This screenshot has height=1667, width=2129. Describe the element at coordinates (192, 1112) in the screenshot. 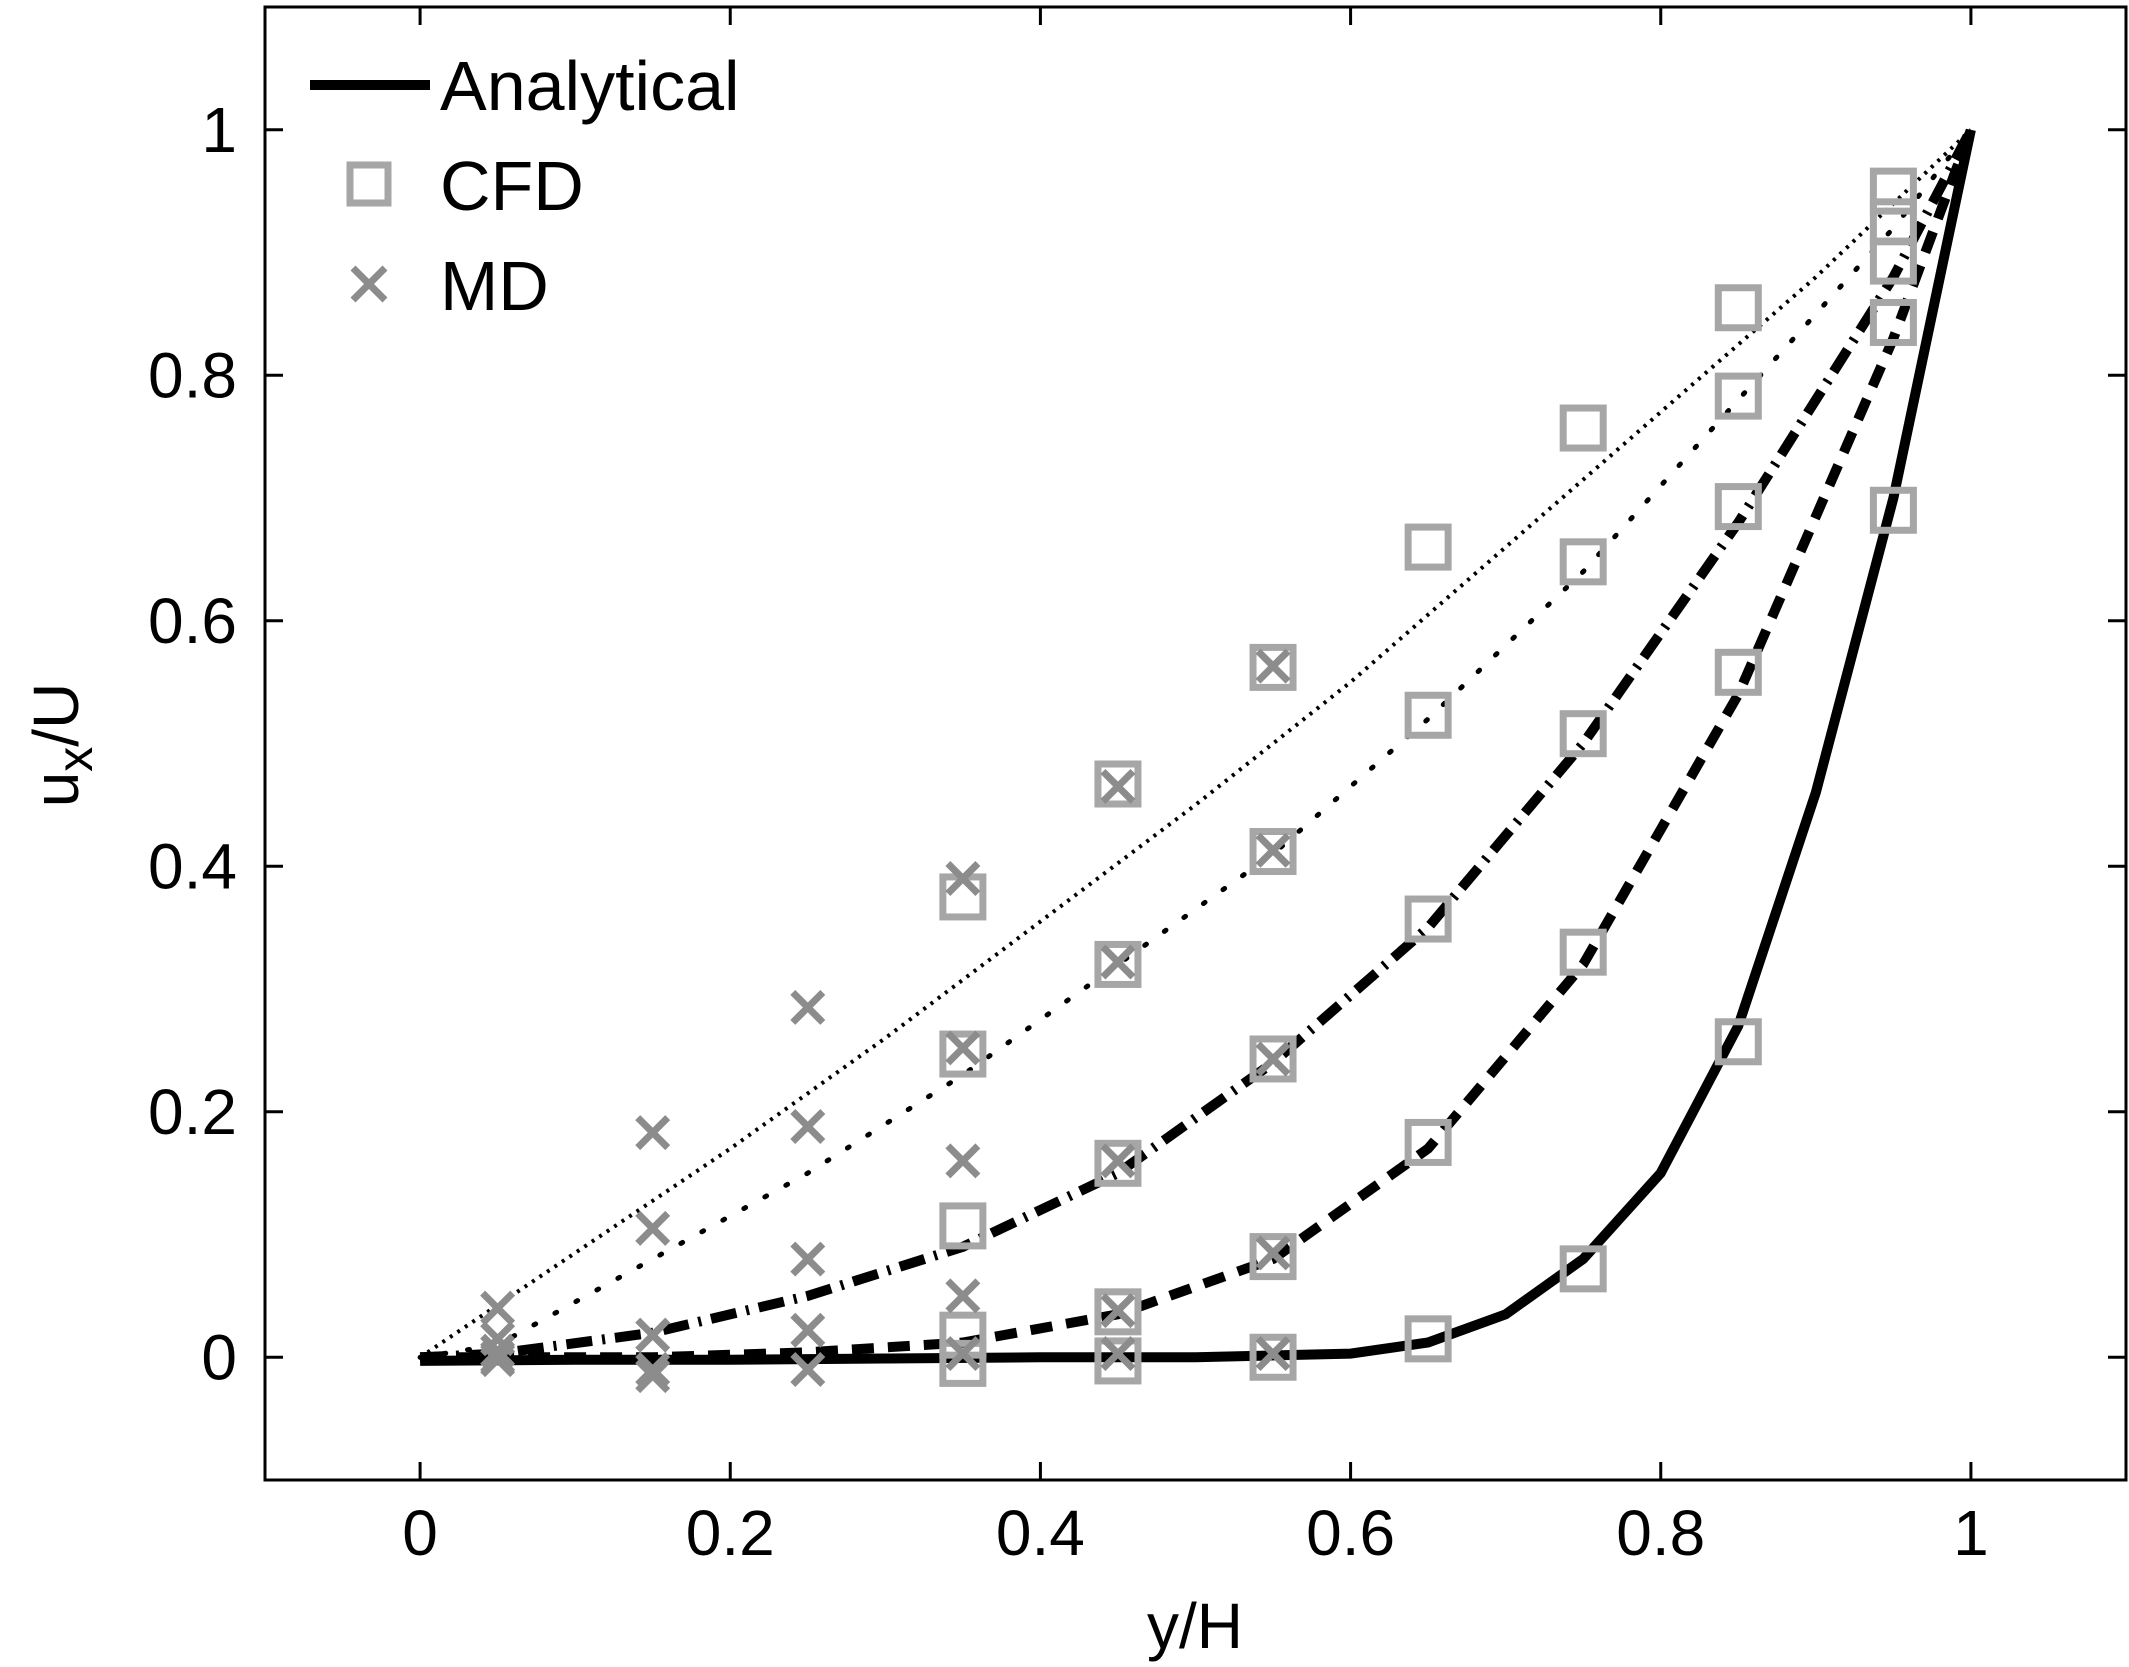

I see `y-tick-label: 0.2` at that location.